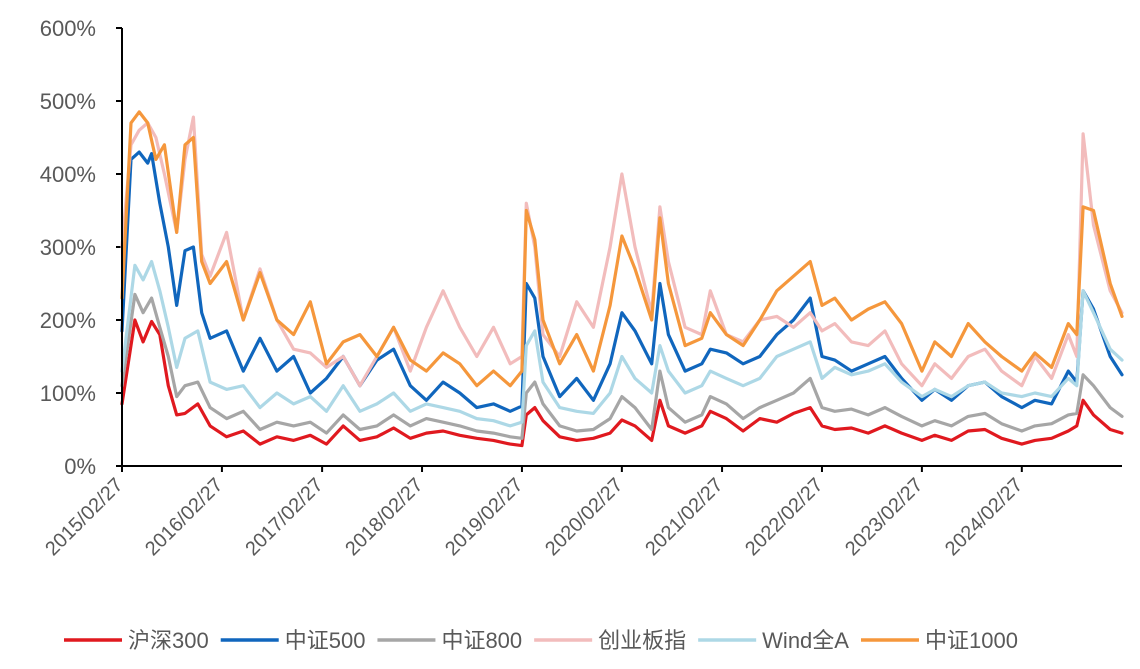 Image resolution: width=1140 pixels, height=669 pixels. Describe the element at coordinates (284, 517) in the screenshot. I see `x-tick-label: 2017/02/27` at that location.